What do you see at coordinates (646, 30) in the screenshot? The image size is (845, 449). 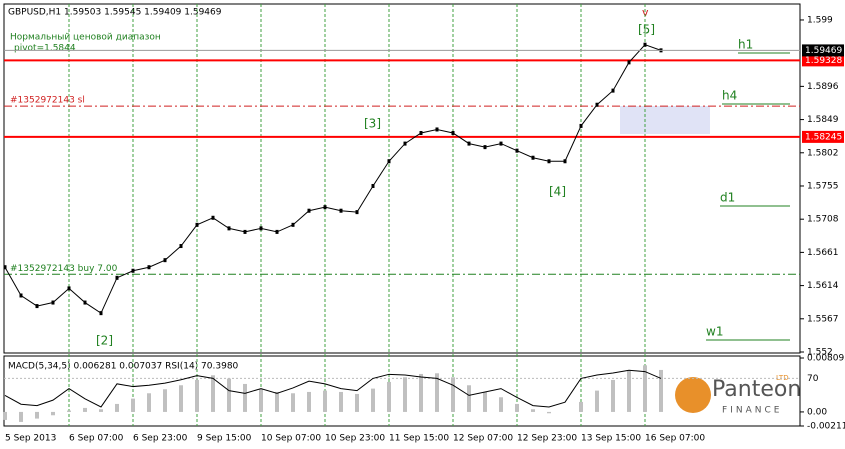 I see `wave-label: [5]` at bounding box center [646, 30].